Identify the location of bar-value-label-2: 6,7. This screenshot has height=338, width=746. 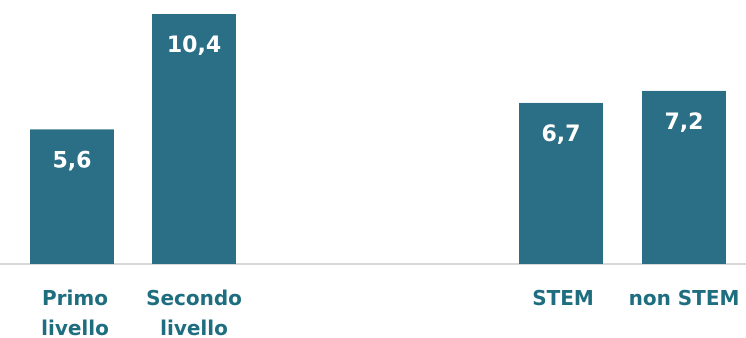
(561, 134).